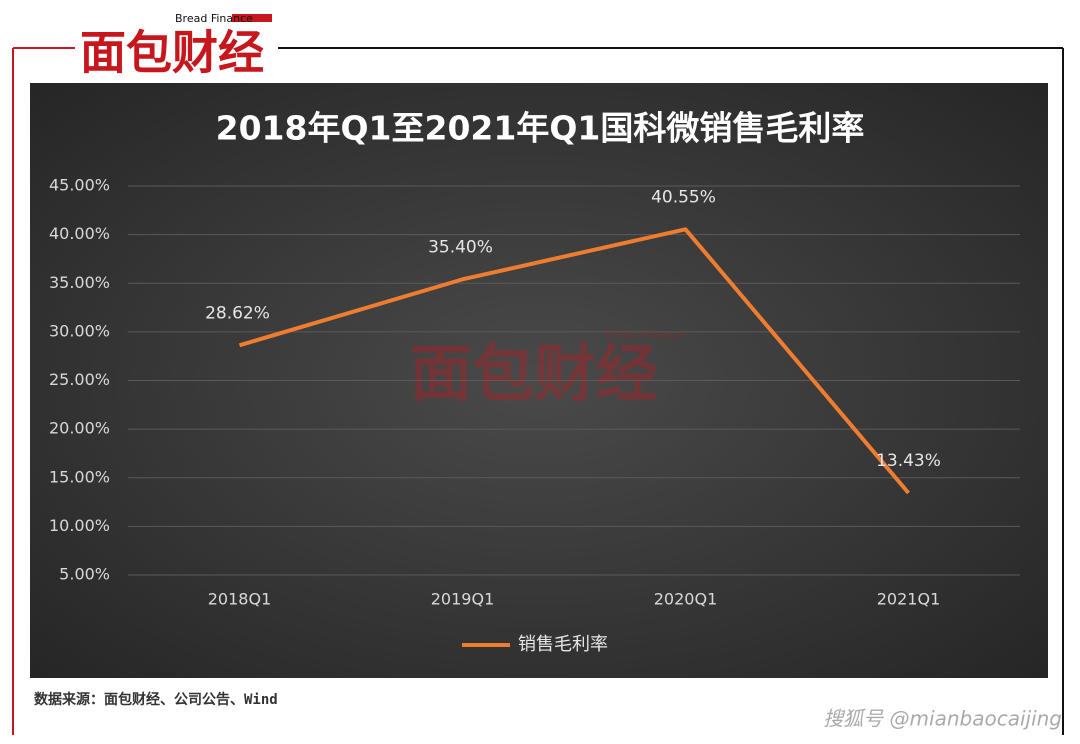 Image resolution: width=1080 pixels, height=744 pixels. I want to click on data-label: 35.40%, so click(460, 247).